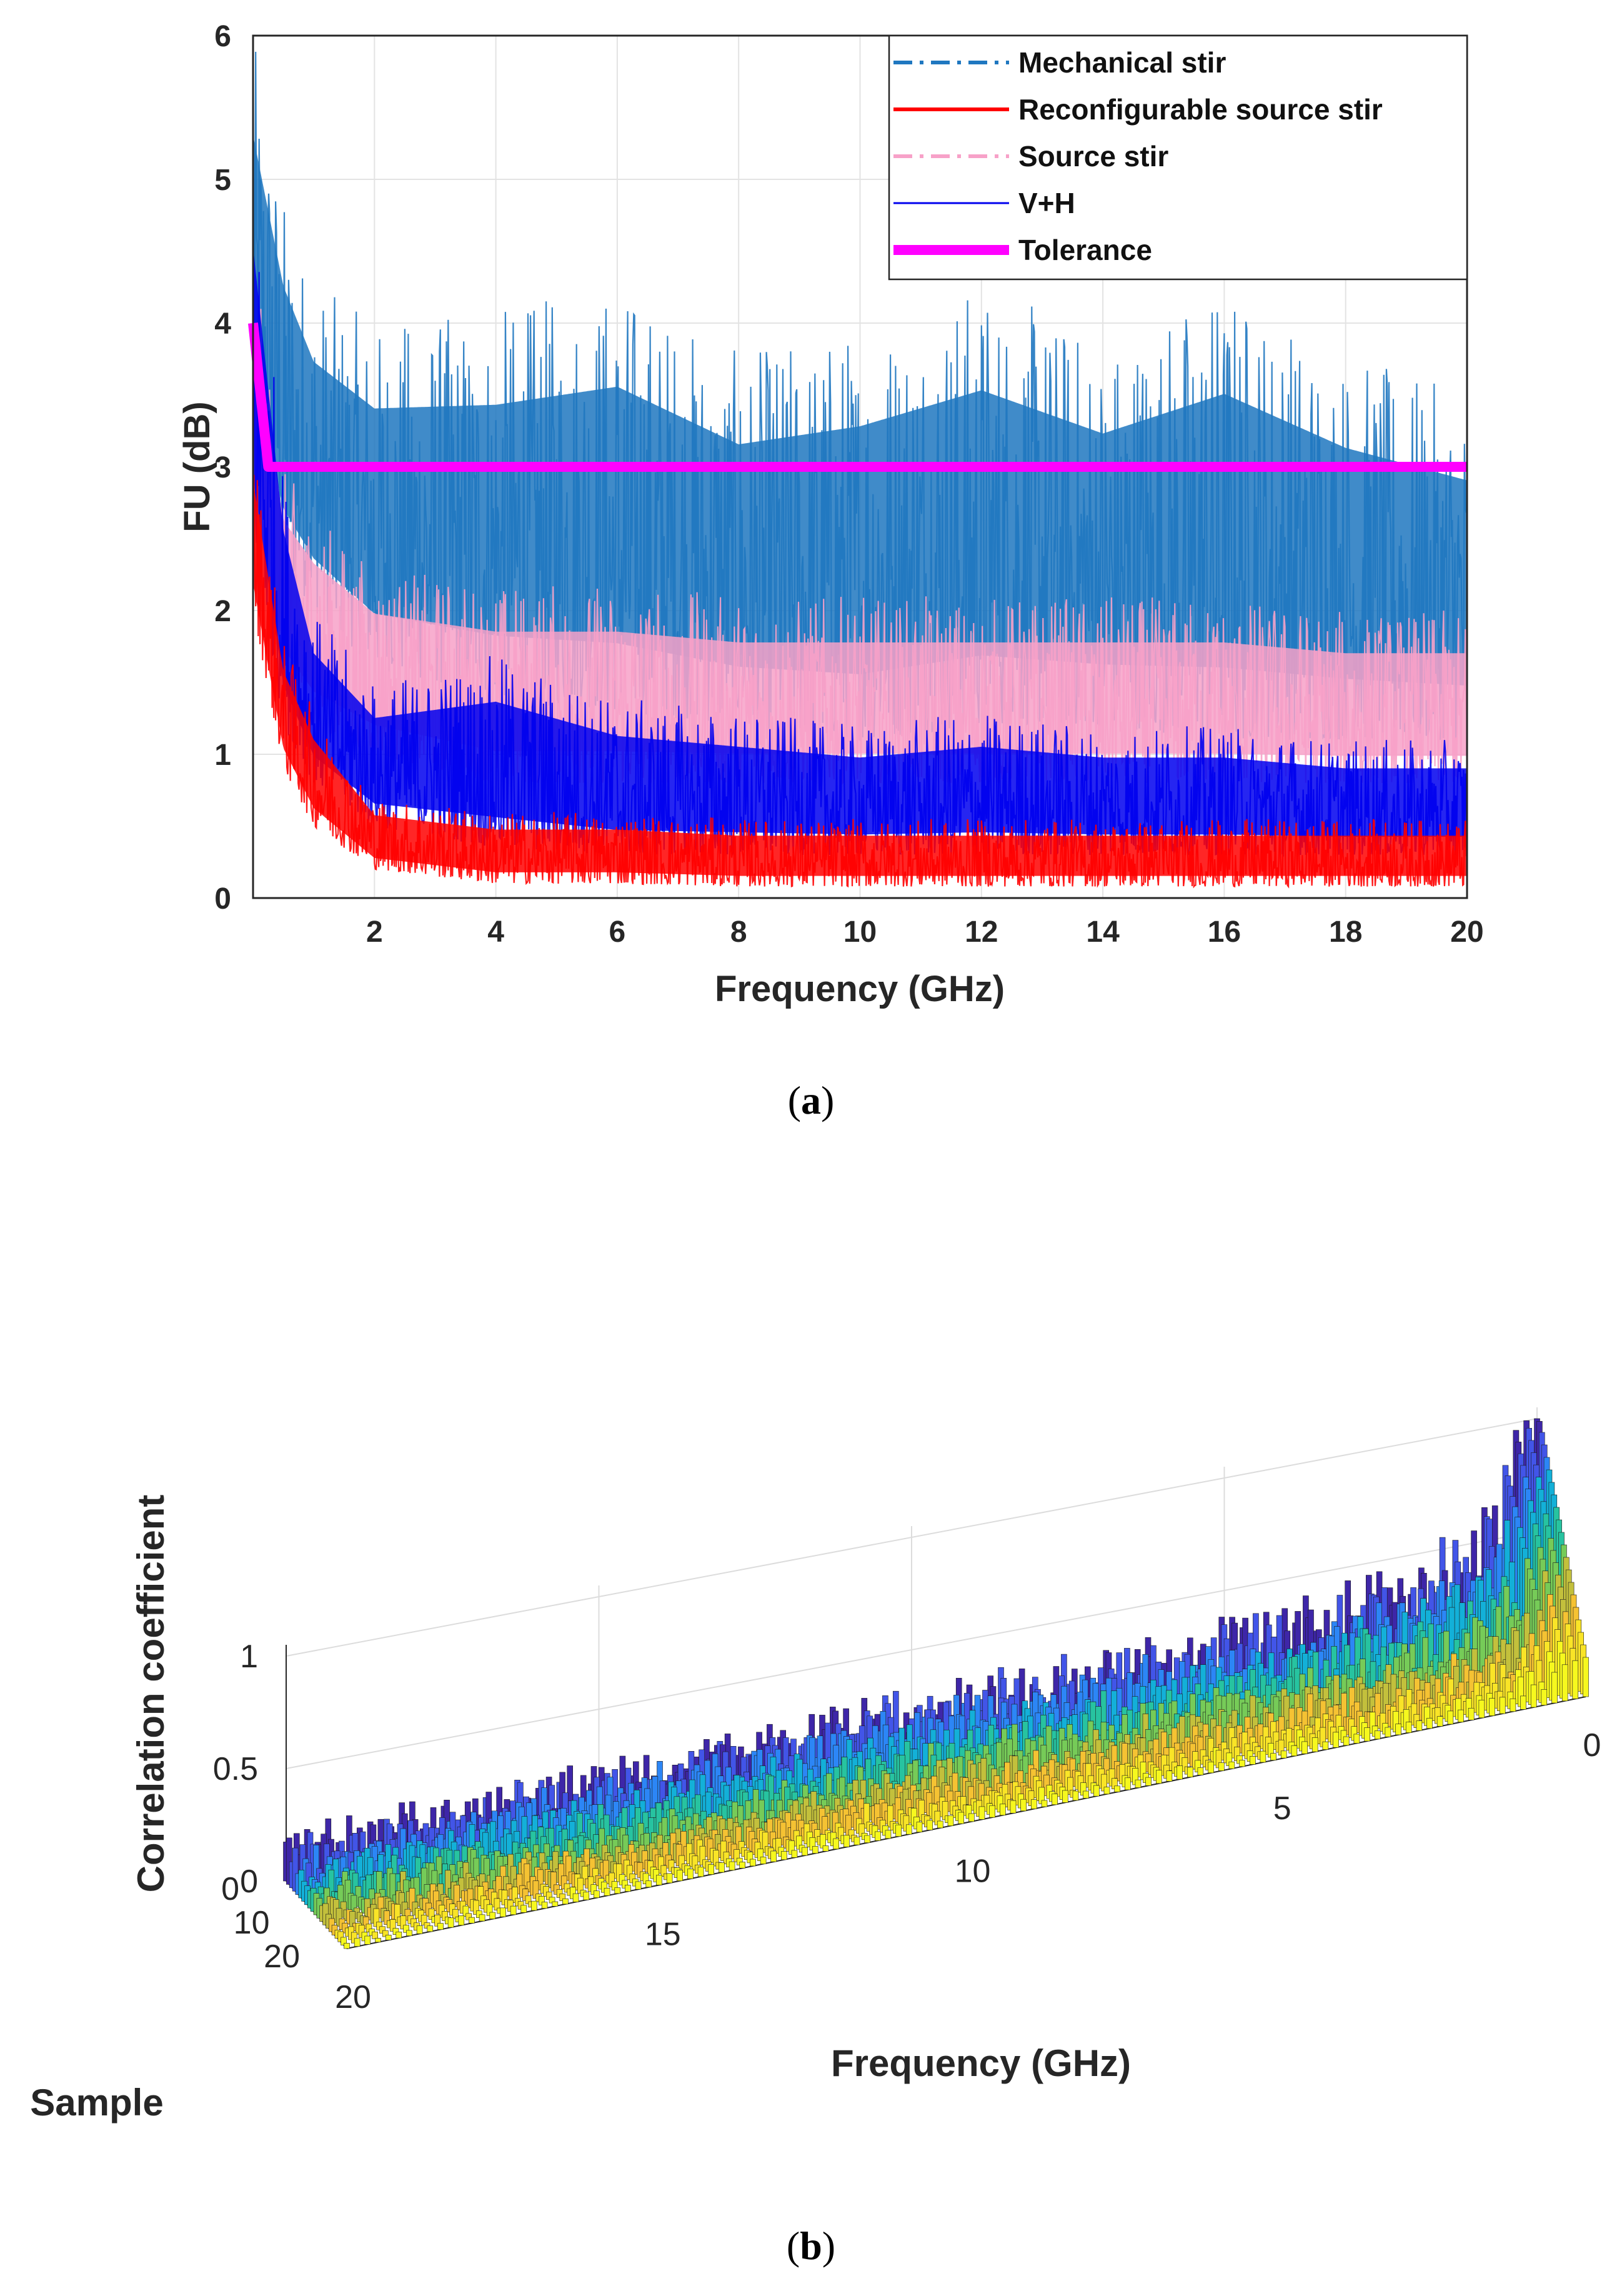  What do you see at coordinates (617, 932) in the screenshot?
I see `x-tick-label: 6` at bounding box center [617, 932].